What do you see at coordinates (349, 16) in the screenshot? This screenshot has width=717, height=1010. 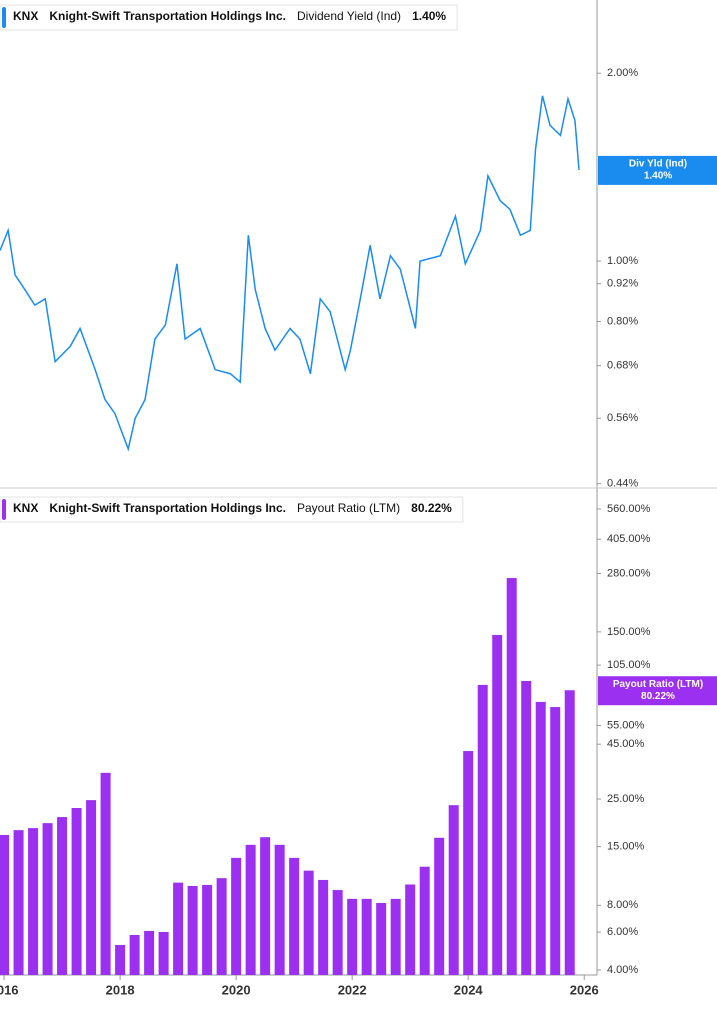 I see `legend-series: Dividend Yield (Ind)` at bounding box center [349, 16].